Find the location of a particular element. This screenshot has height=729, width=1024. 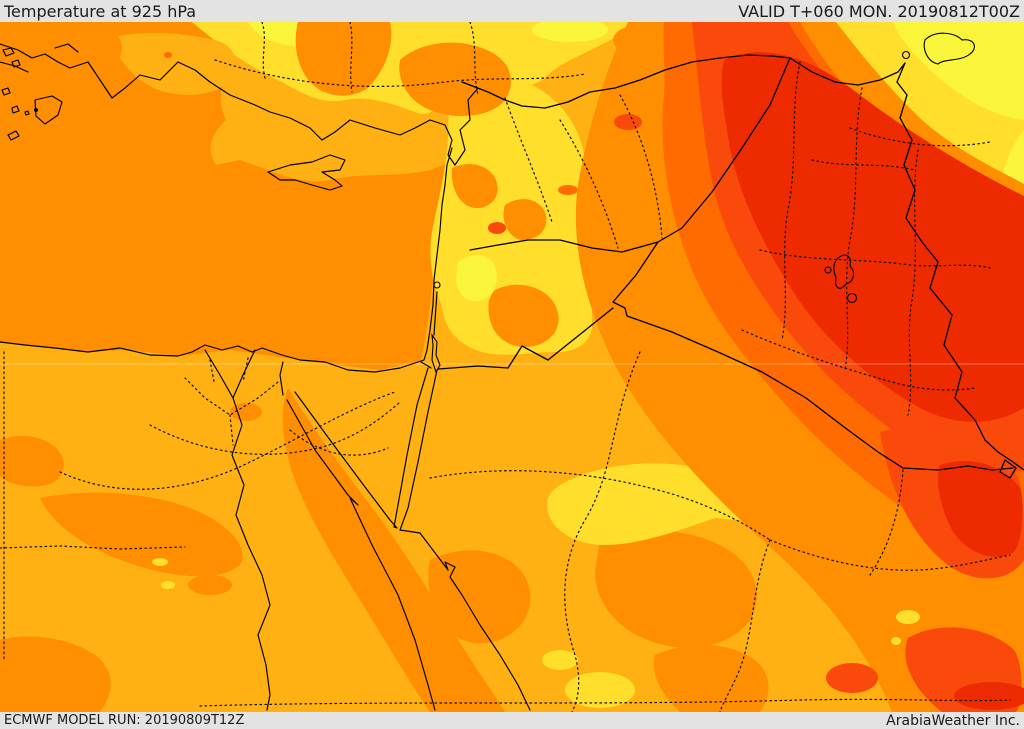

band-yellow-dots-southeast is located at coordinates (731, 659).